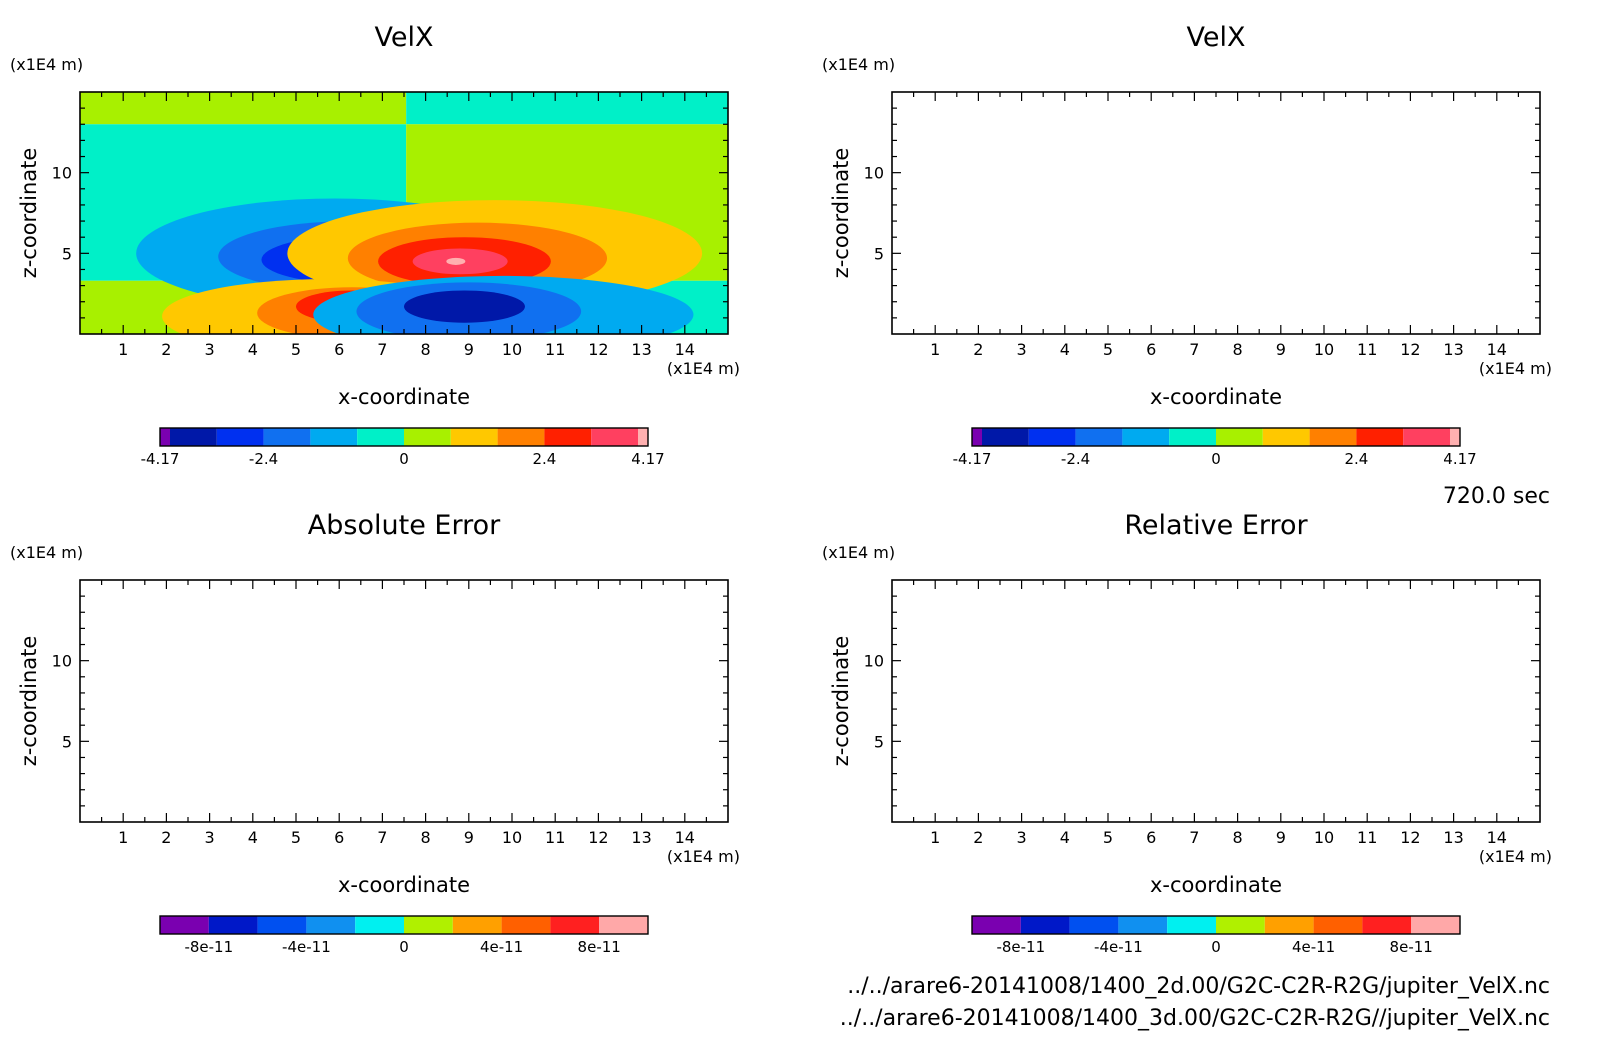 The width and height of the screenshot is (1604, 1054). I want to click on contour-field, so click(1216, 222).